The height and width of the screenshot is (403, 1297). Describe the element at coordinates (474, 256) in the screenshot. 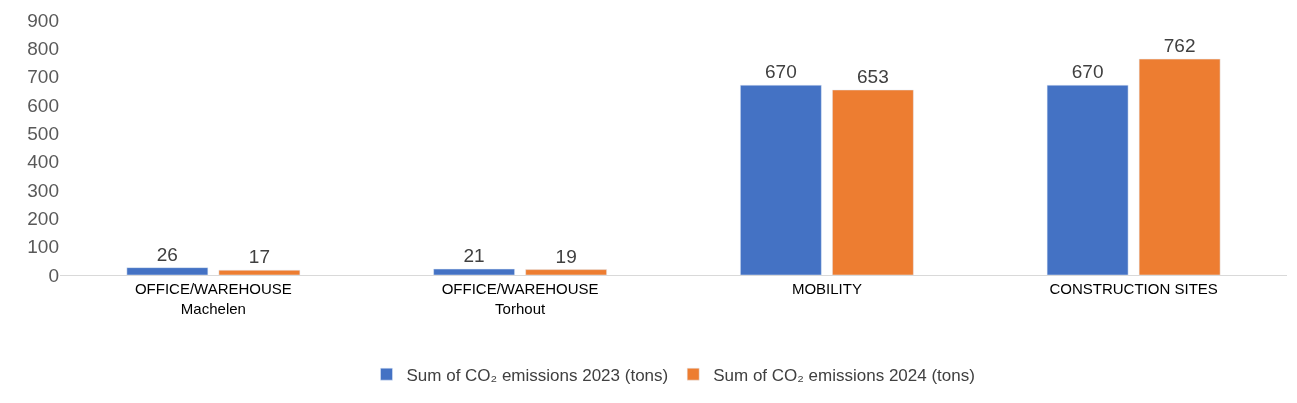

I see `data-label: 21` at that location.